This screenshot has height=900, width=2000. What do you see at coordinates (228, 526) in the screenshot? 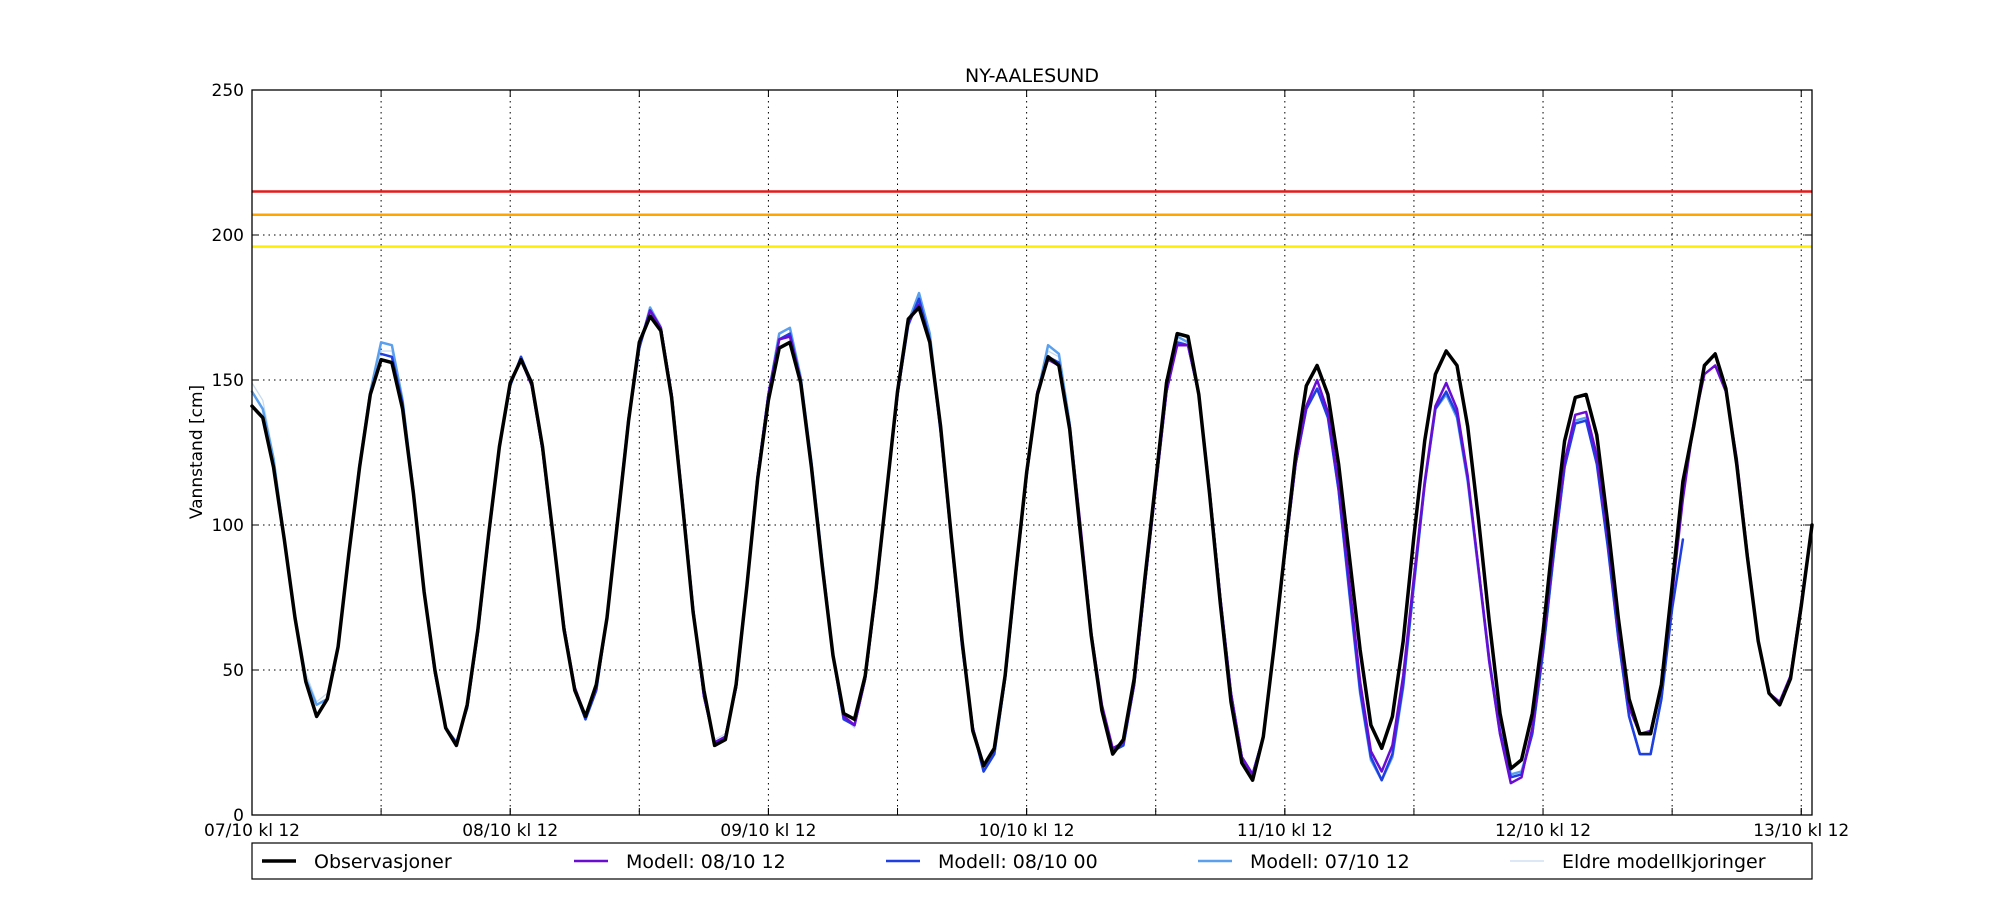
I see `y-tick-label: 100` at bounding box center [228, 526].